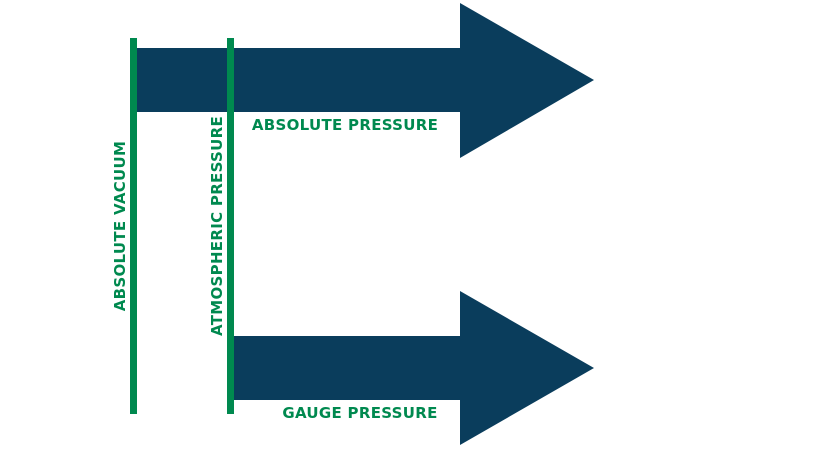 The height and width of the screenshot is (454, 837). I want to click on gauge-pressure-arrow, so click(412, 368).